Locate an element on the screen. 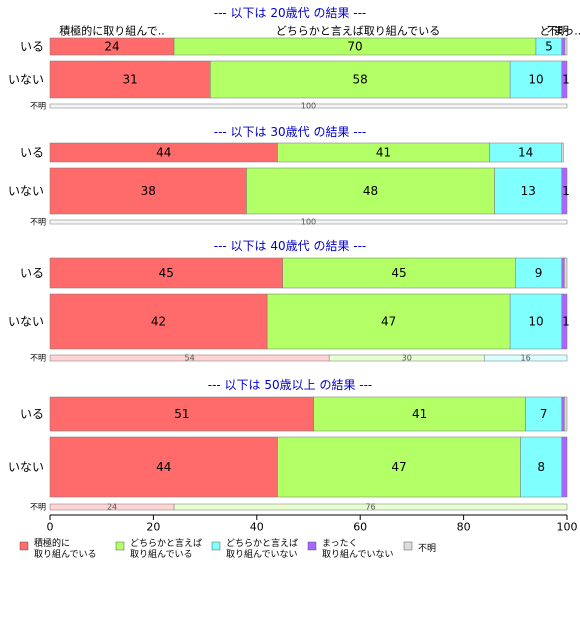 The width and height of the screenshot is (580, 636). legend-label: 不明 is located at coordinates (427, 548).